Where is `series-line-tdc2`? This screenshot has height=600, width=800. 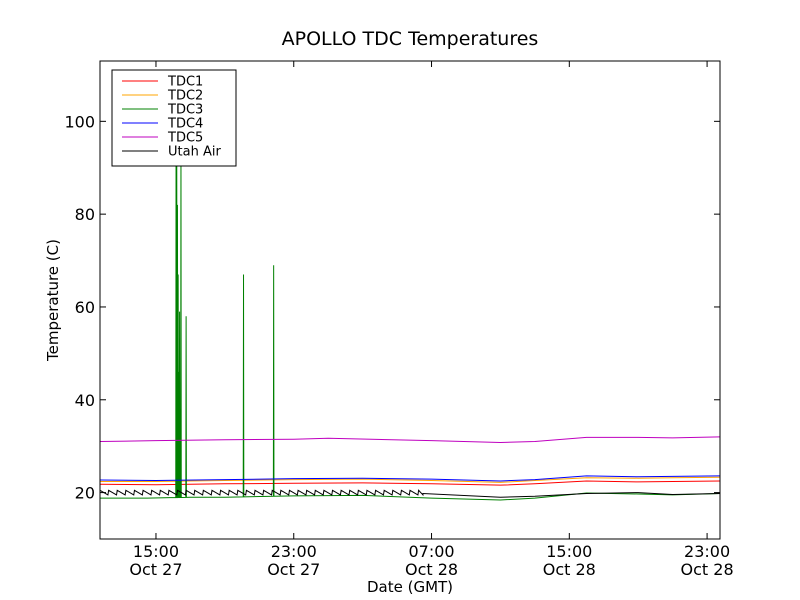
series-line-tdc2 is located at coordinates (410, 479).